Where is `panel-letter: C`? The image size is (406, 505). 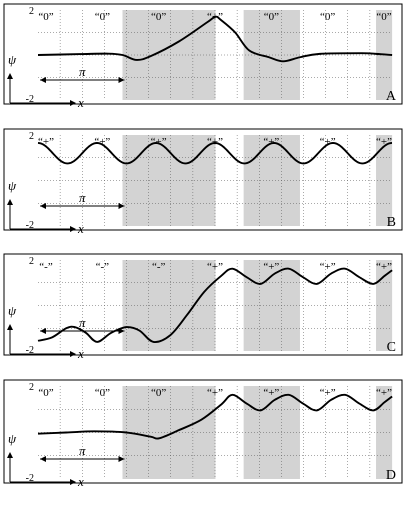 panel-letter: C is located at coordinates (391, 347).